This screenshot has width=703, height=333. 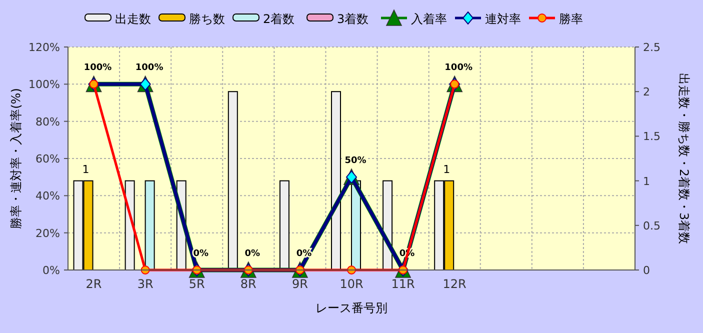 What do you see at coordinates (252, 254) in the screenshot?
I see `data-label: 0%` at bounding box center [252, 254].